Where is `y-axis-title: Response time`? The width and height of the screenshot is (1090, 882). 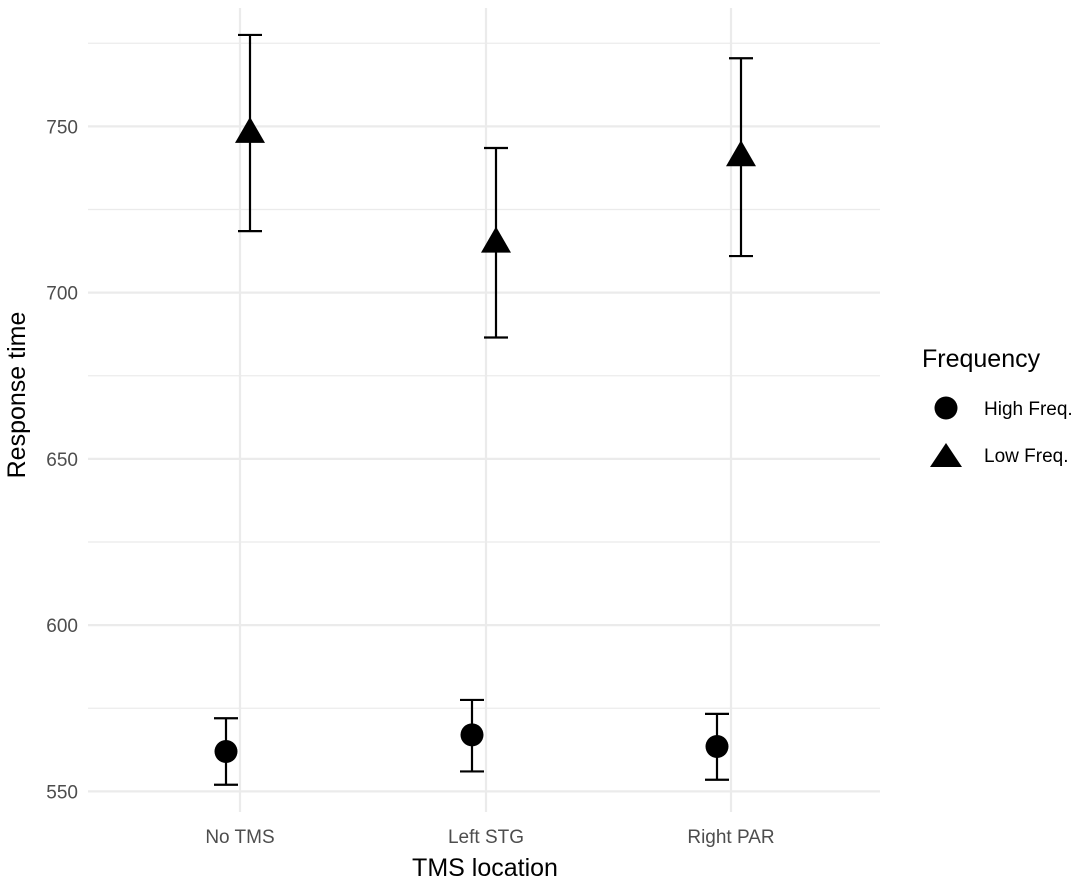
y-axis-title: Response time is located at coordinates (17, 395).